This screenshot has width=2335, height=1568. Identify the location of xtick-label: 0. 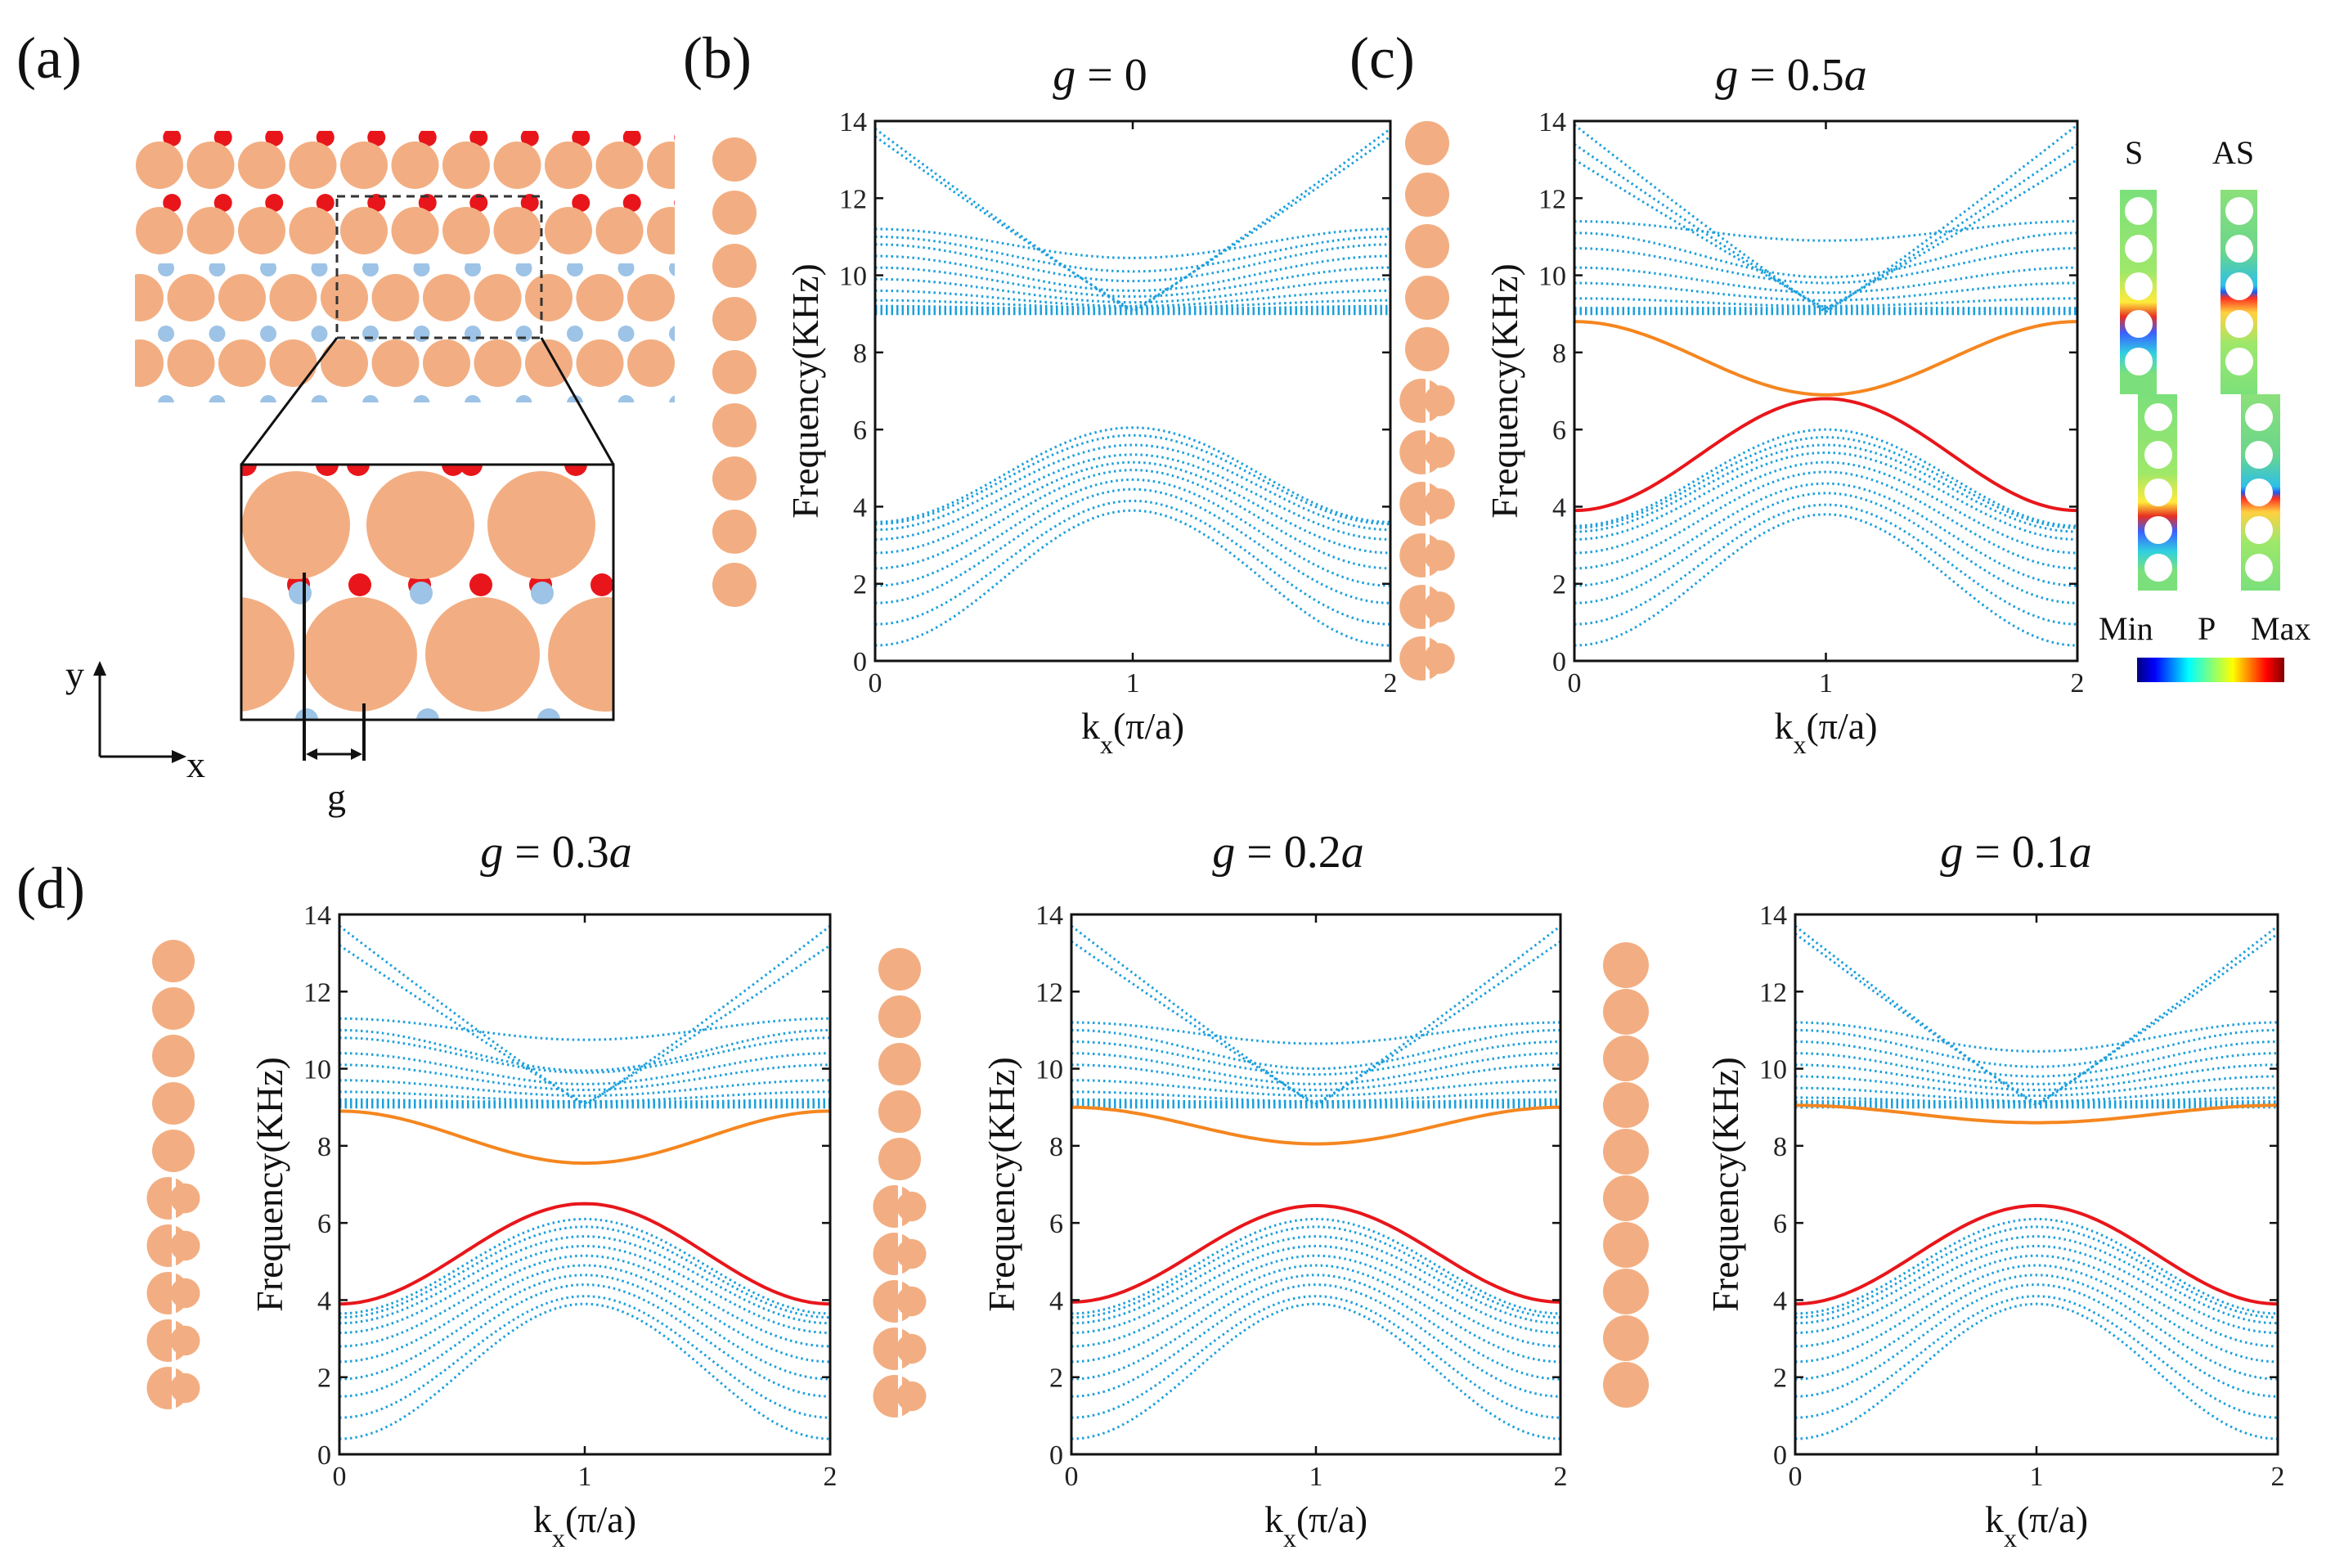
(875, 683).